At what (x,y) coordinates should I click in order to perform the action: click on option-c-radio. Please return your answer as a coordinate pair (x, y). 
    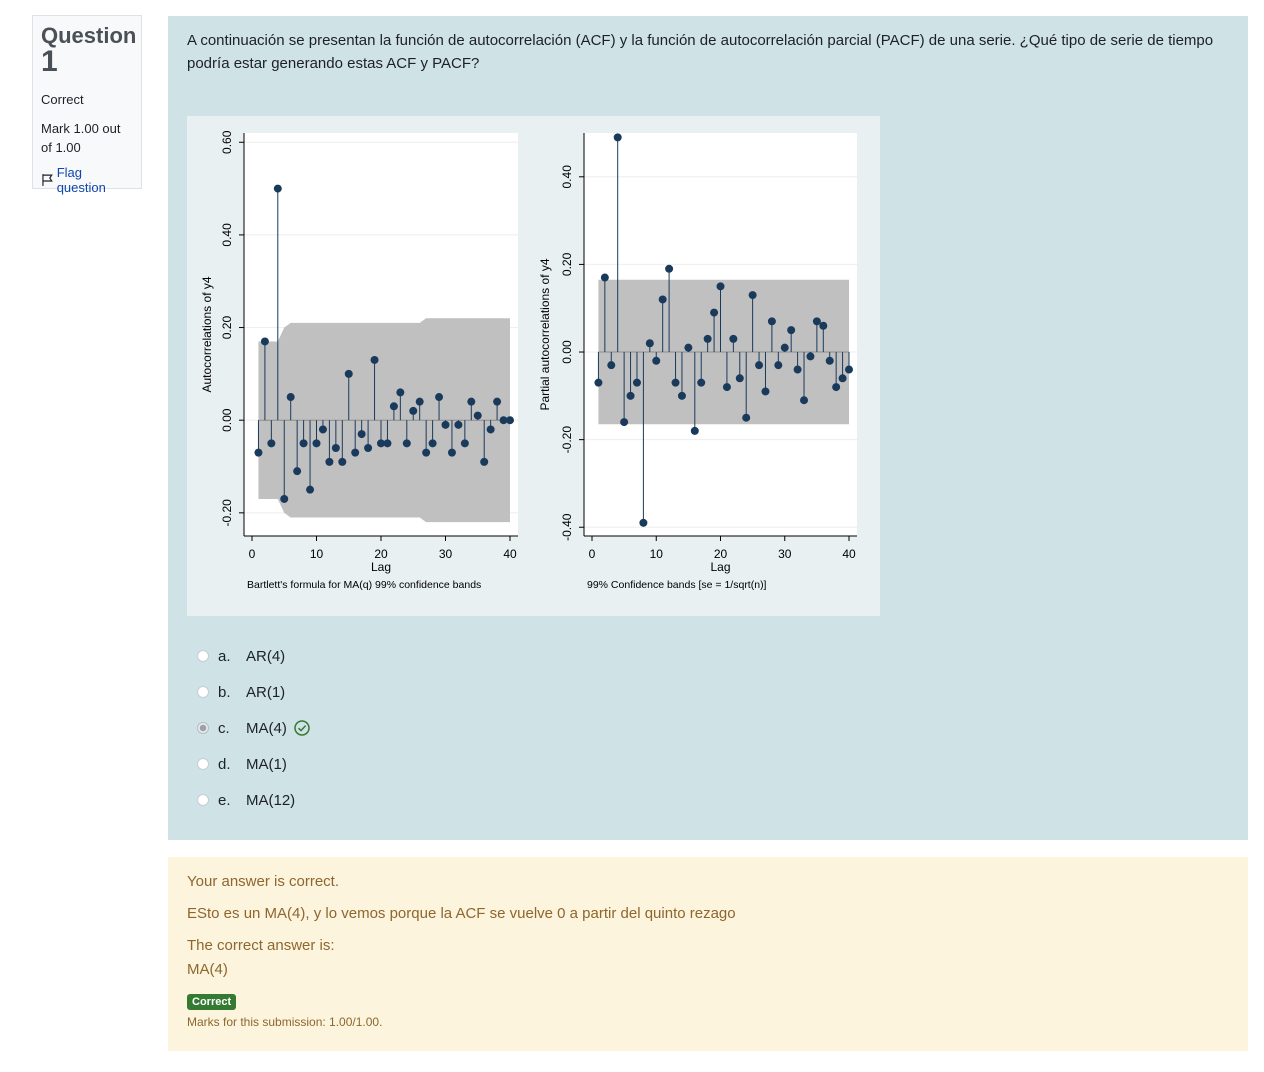
    Looking at the image, I should click on (203, 728).